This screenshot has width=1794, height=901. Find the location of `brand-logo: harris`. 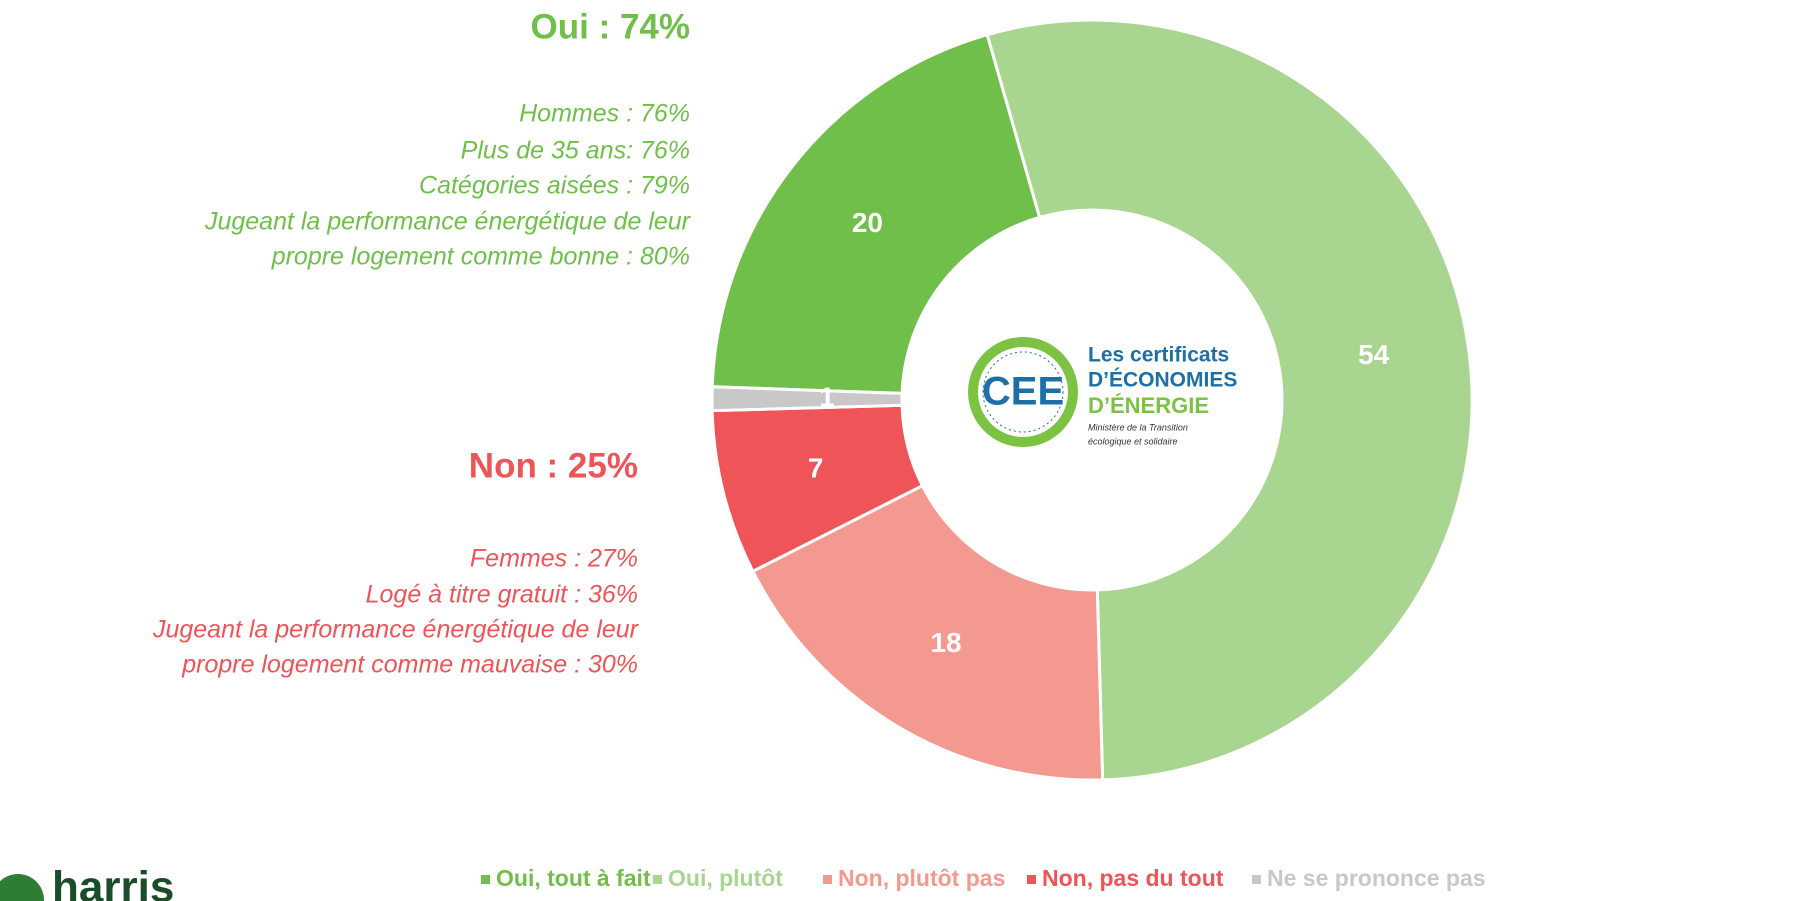

brand-logo: harris is located at coordinates (87, 882).